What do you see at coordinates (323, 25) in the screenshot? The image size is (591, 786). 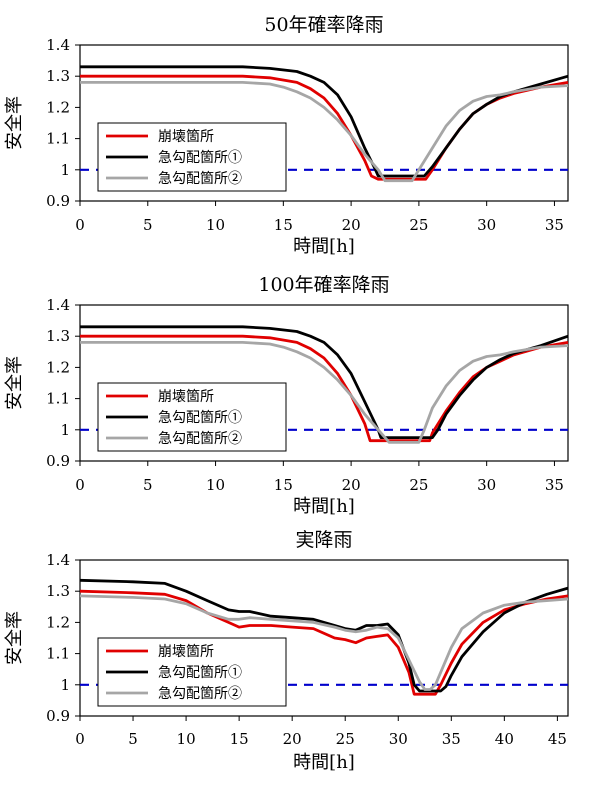 I see `chart-title: 50年確率降雨` at bounding box center [323, 25].